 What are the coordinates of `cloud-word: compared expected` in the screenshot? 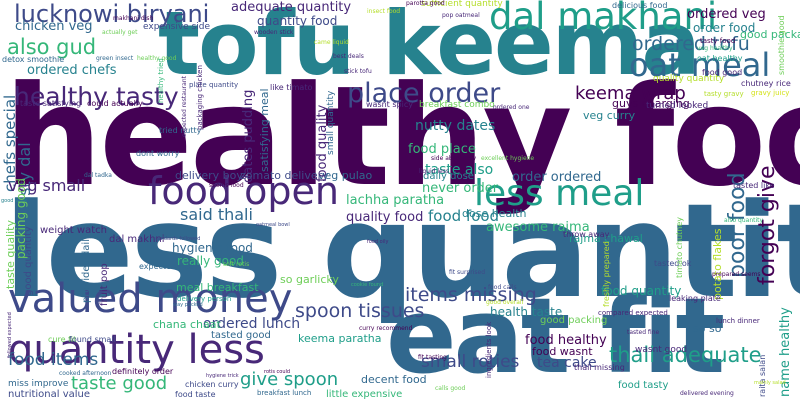 It's located at (633, 313).